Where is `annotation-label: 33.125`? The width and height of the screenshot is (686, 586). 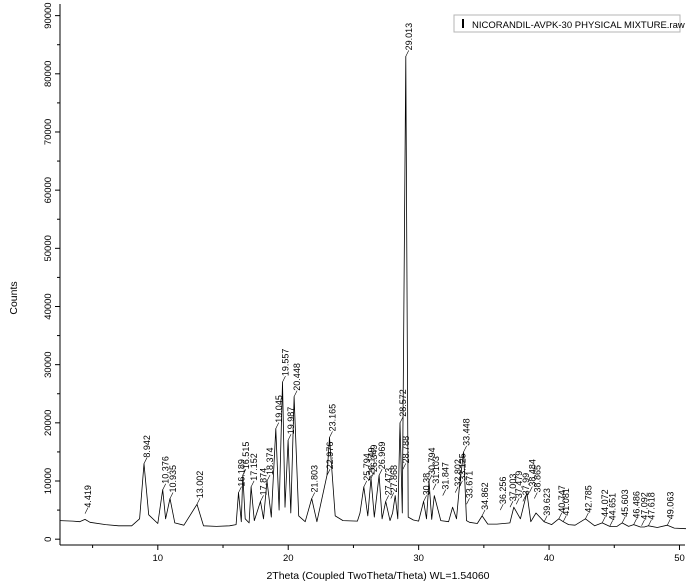
annotation-label: 33.125 is located at coordinates (462, 467).